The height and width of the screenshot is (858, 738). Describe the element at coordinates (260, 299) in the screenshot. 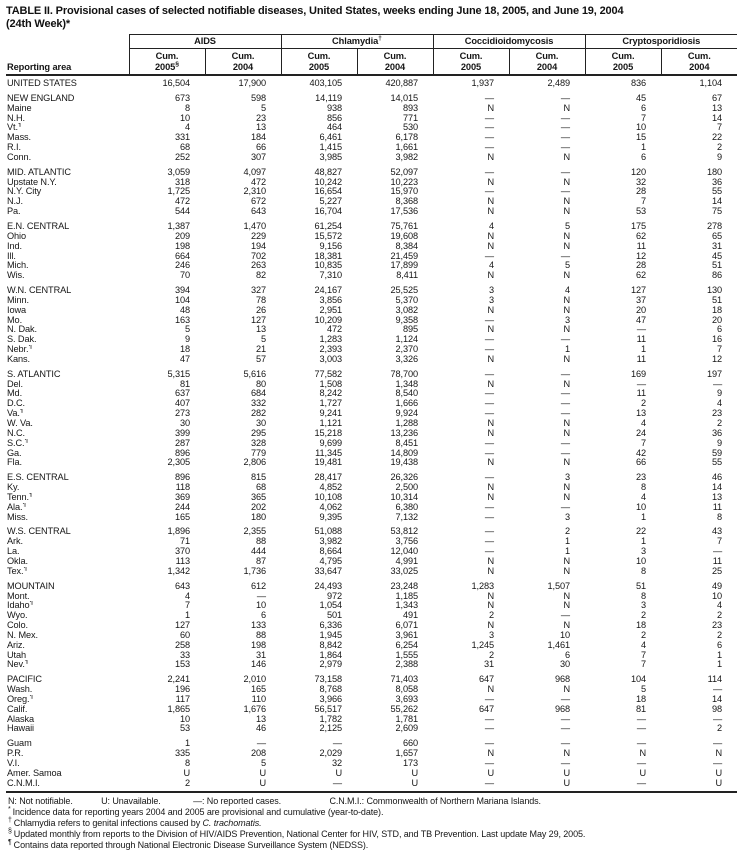

I see `value-cell: 78` at that location.